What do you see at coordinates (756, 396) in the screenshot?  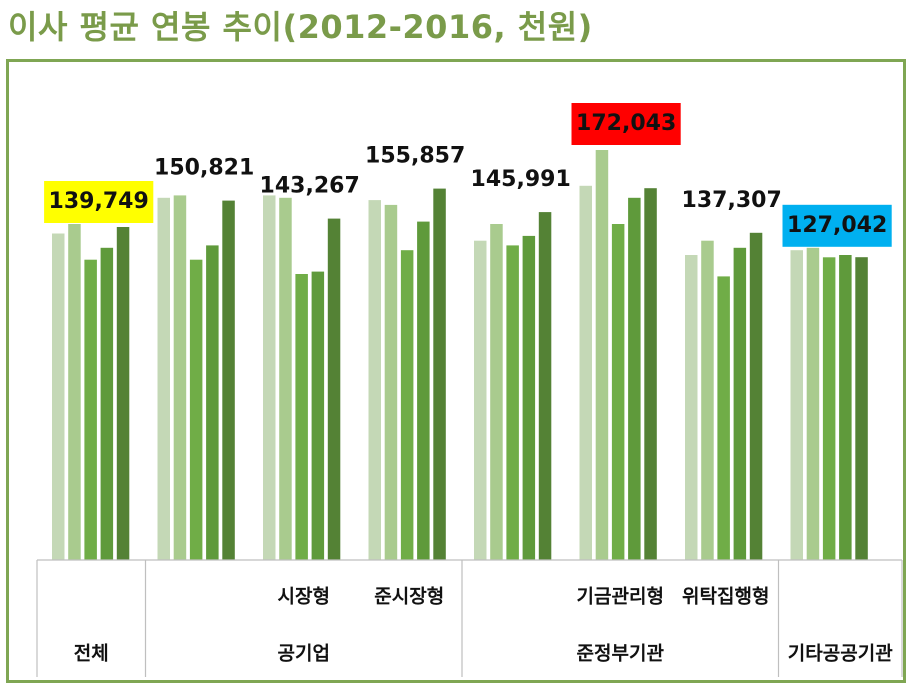 I see `bar-위탁집행형-s5` at bounding box center [756, 396].